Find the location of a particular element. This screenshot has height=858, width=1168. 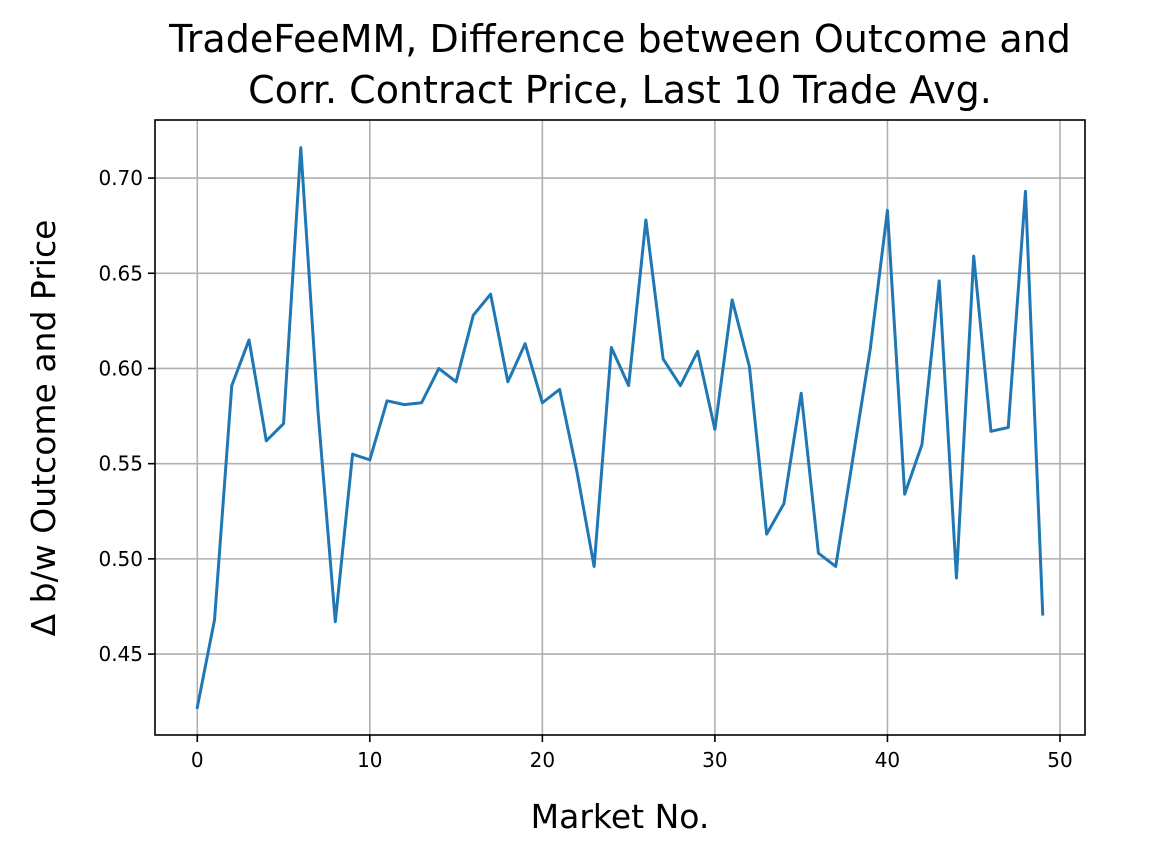

x-tick-label: 30 is located at coordinates (714, 760).